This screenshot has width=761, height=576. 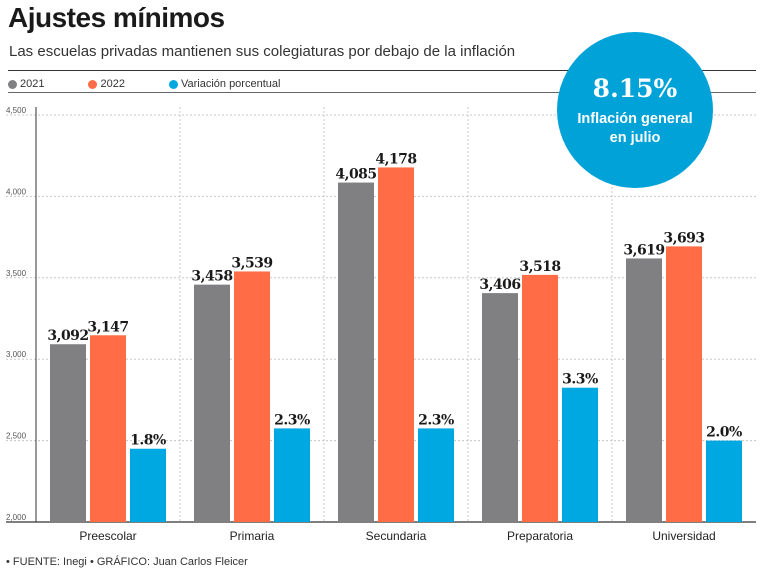 I want to click on y-tick-label: 3,000, so click(x=16, y=354).